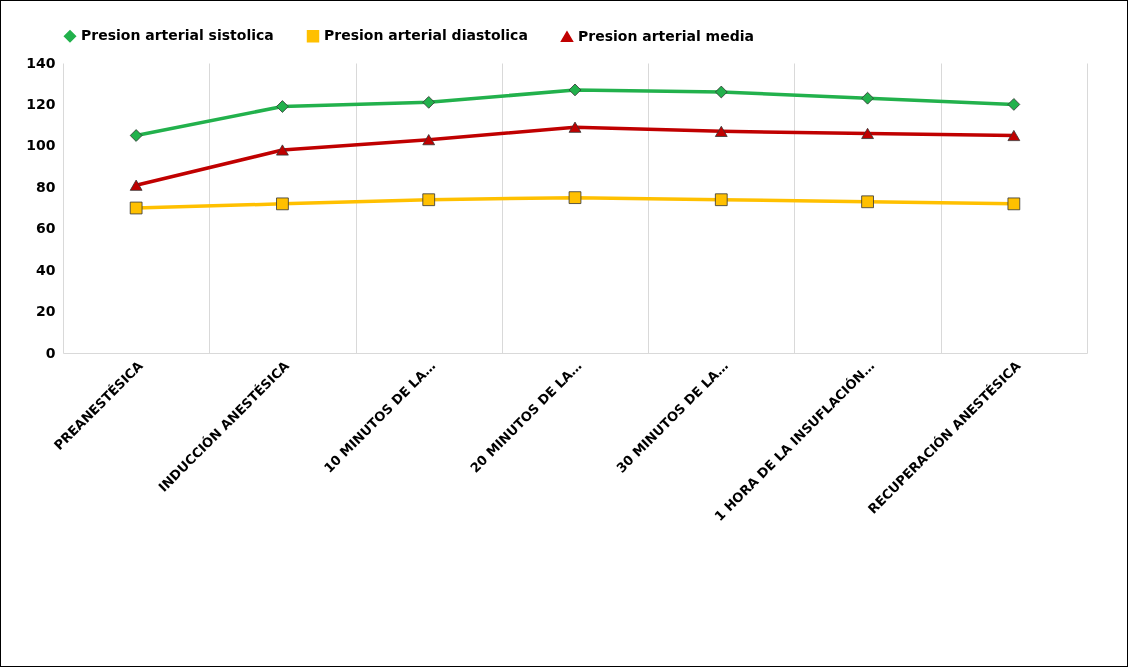  I want to click on y-tick-label: 60, so click(46, 228).